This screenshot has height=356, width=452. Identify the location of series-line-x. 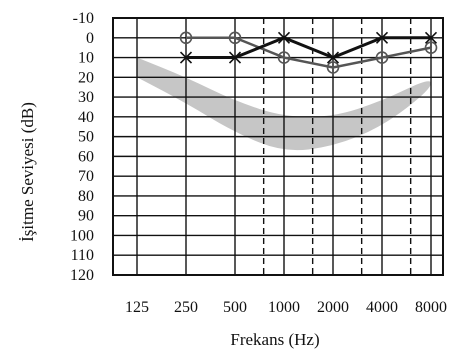
(308, 48).